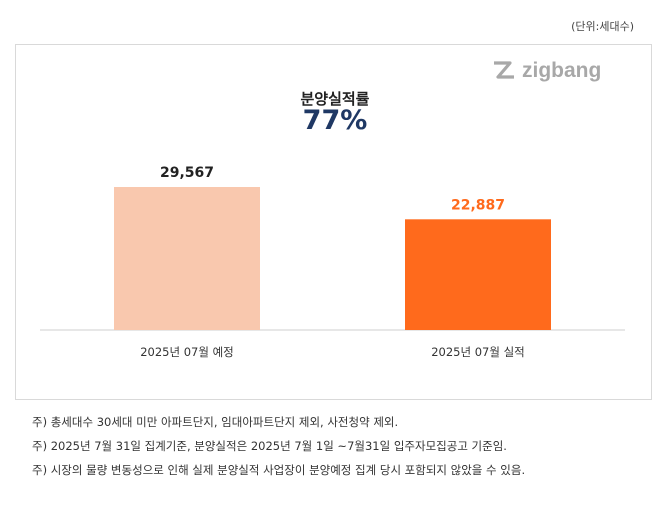  I want to click on bar-value-label-1: 29,567, so click(187, 173).